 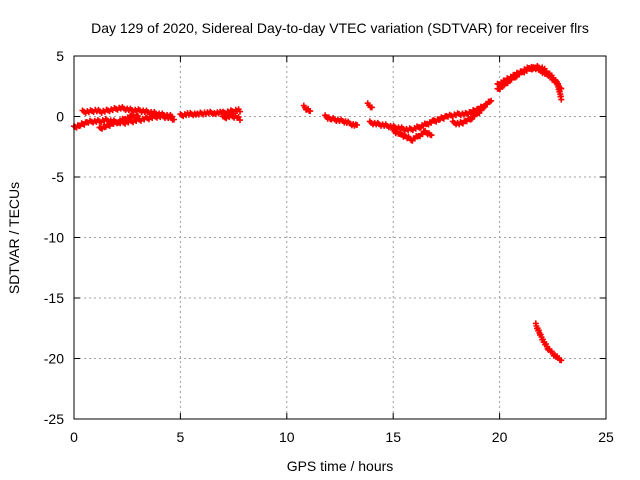 What do you see at coordinates (393, 437) in the screenshot?
I see `x-tick-label: 15` at bounding box center [393, 437].